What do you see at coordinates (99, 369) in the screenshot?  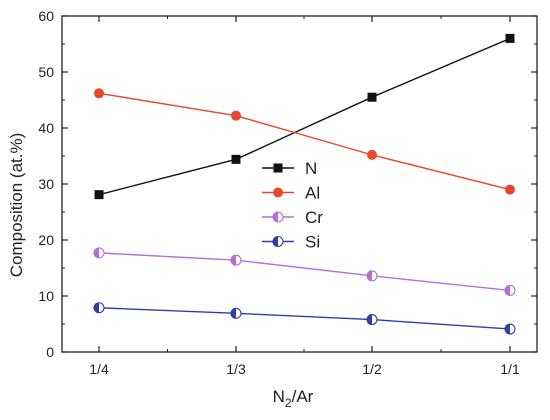 I see `x-tick-label: 1/4` at bounding box center [99, 369].